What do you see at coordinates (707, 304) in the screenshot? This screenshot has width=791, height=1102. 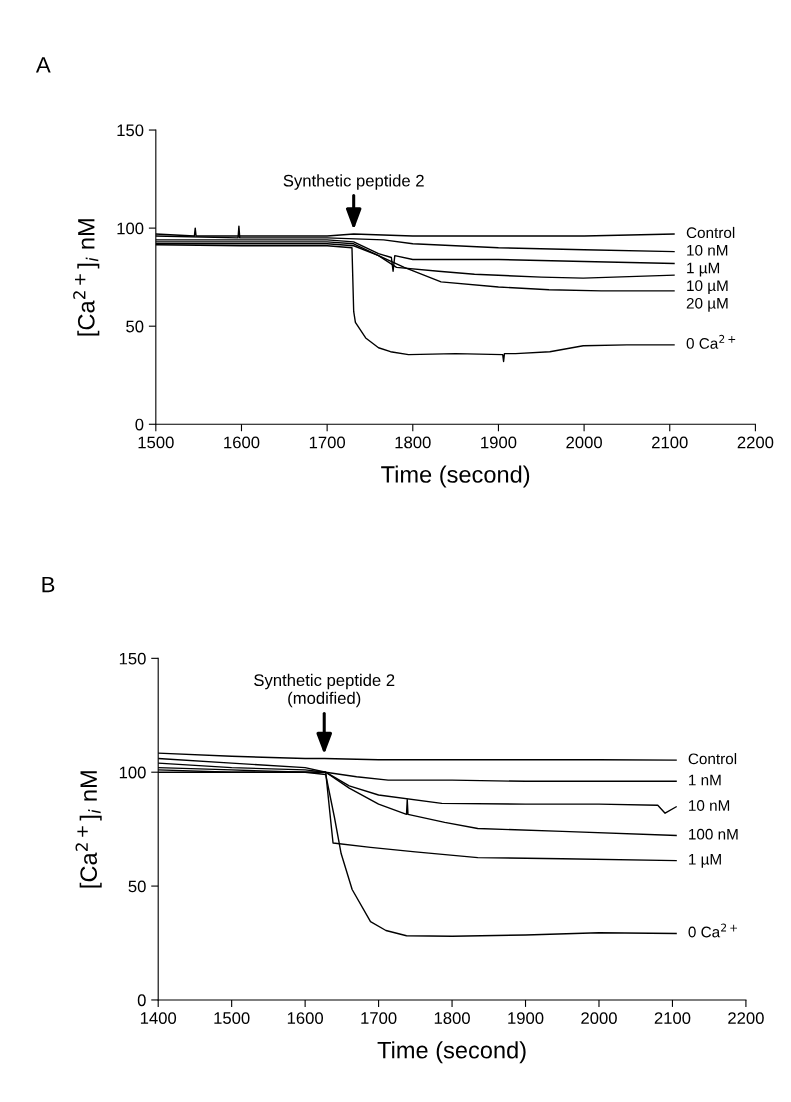 I see `series-label: 20 µM` at bounding box center [707, 304].